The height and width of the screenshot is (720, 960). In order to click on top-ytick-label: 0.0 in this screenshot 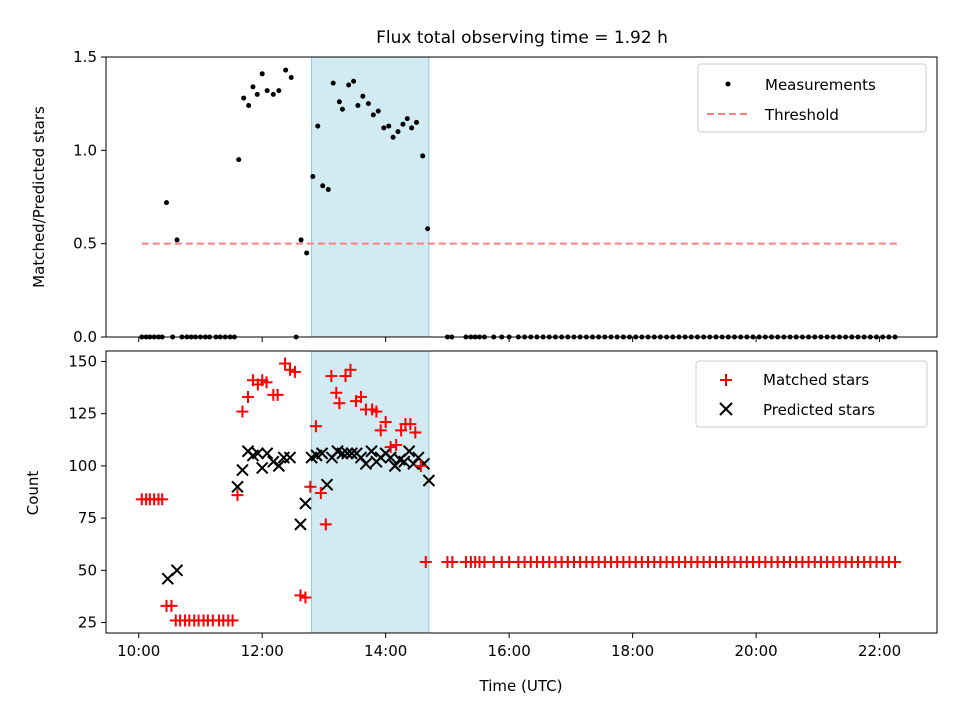, I will do `click(85, 337)`.